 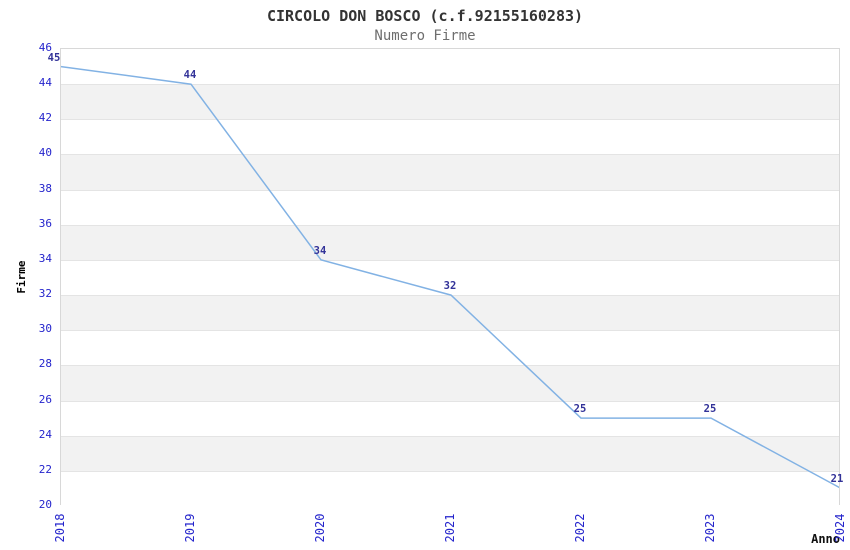 What do you see at coordinates (425, 36) in the screenshot?
I see `chart-subtitle: Numero Firme` at bounding box center [425, 36].